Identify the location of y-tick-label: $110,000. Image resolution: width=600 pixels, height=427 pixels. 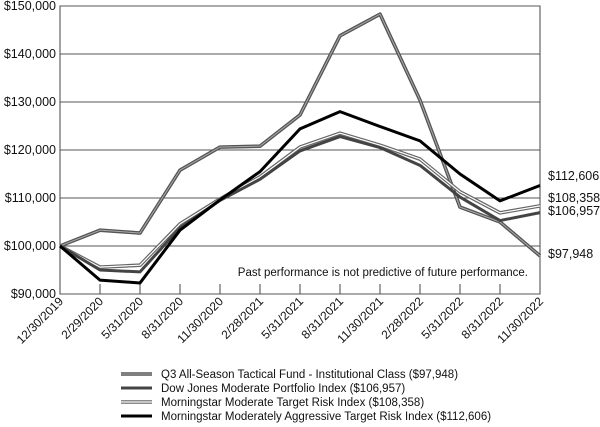
(30, 198).